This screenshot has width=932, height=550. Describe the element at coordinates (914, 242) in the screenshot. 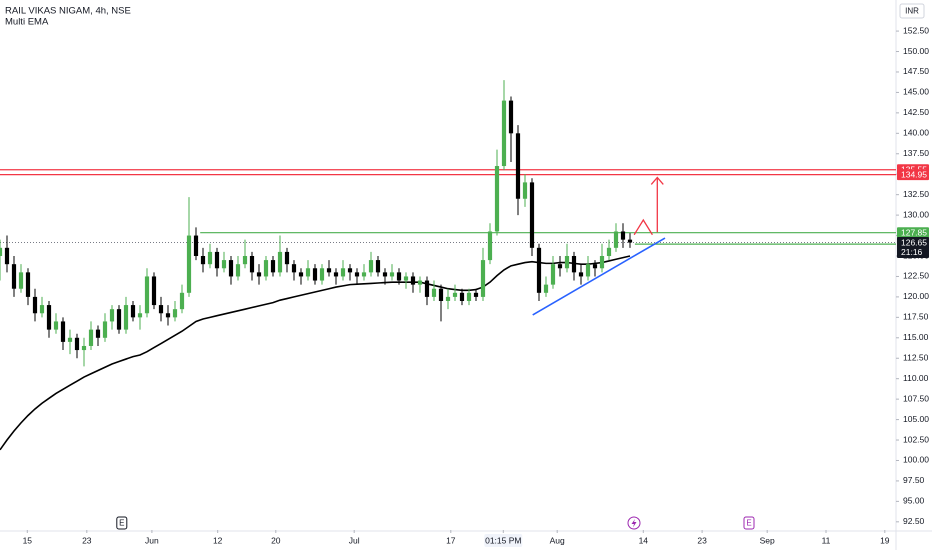

I see `last-price-label: 126.65` at that location.